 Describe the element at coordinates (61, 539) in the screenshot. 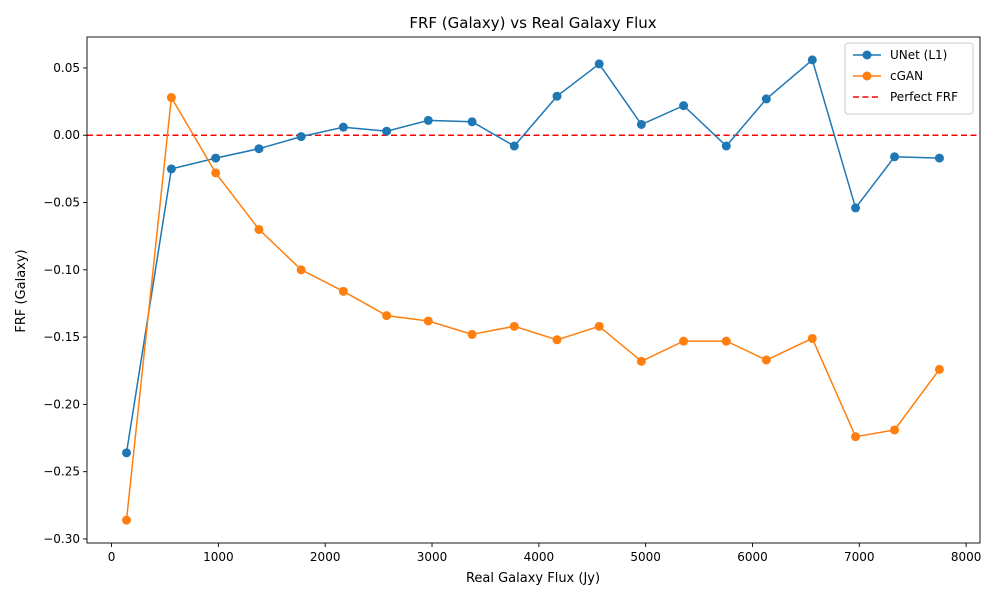

I see `y-tick-label: −0.30` at that location.